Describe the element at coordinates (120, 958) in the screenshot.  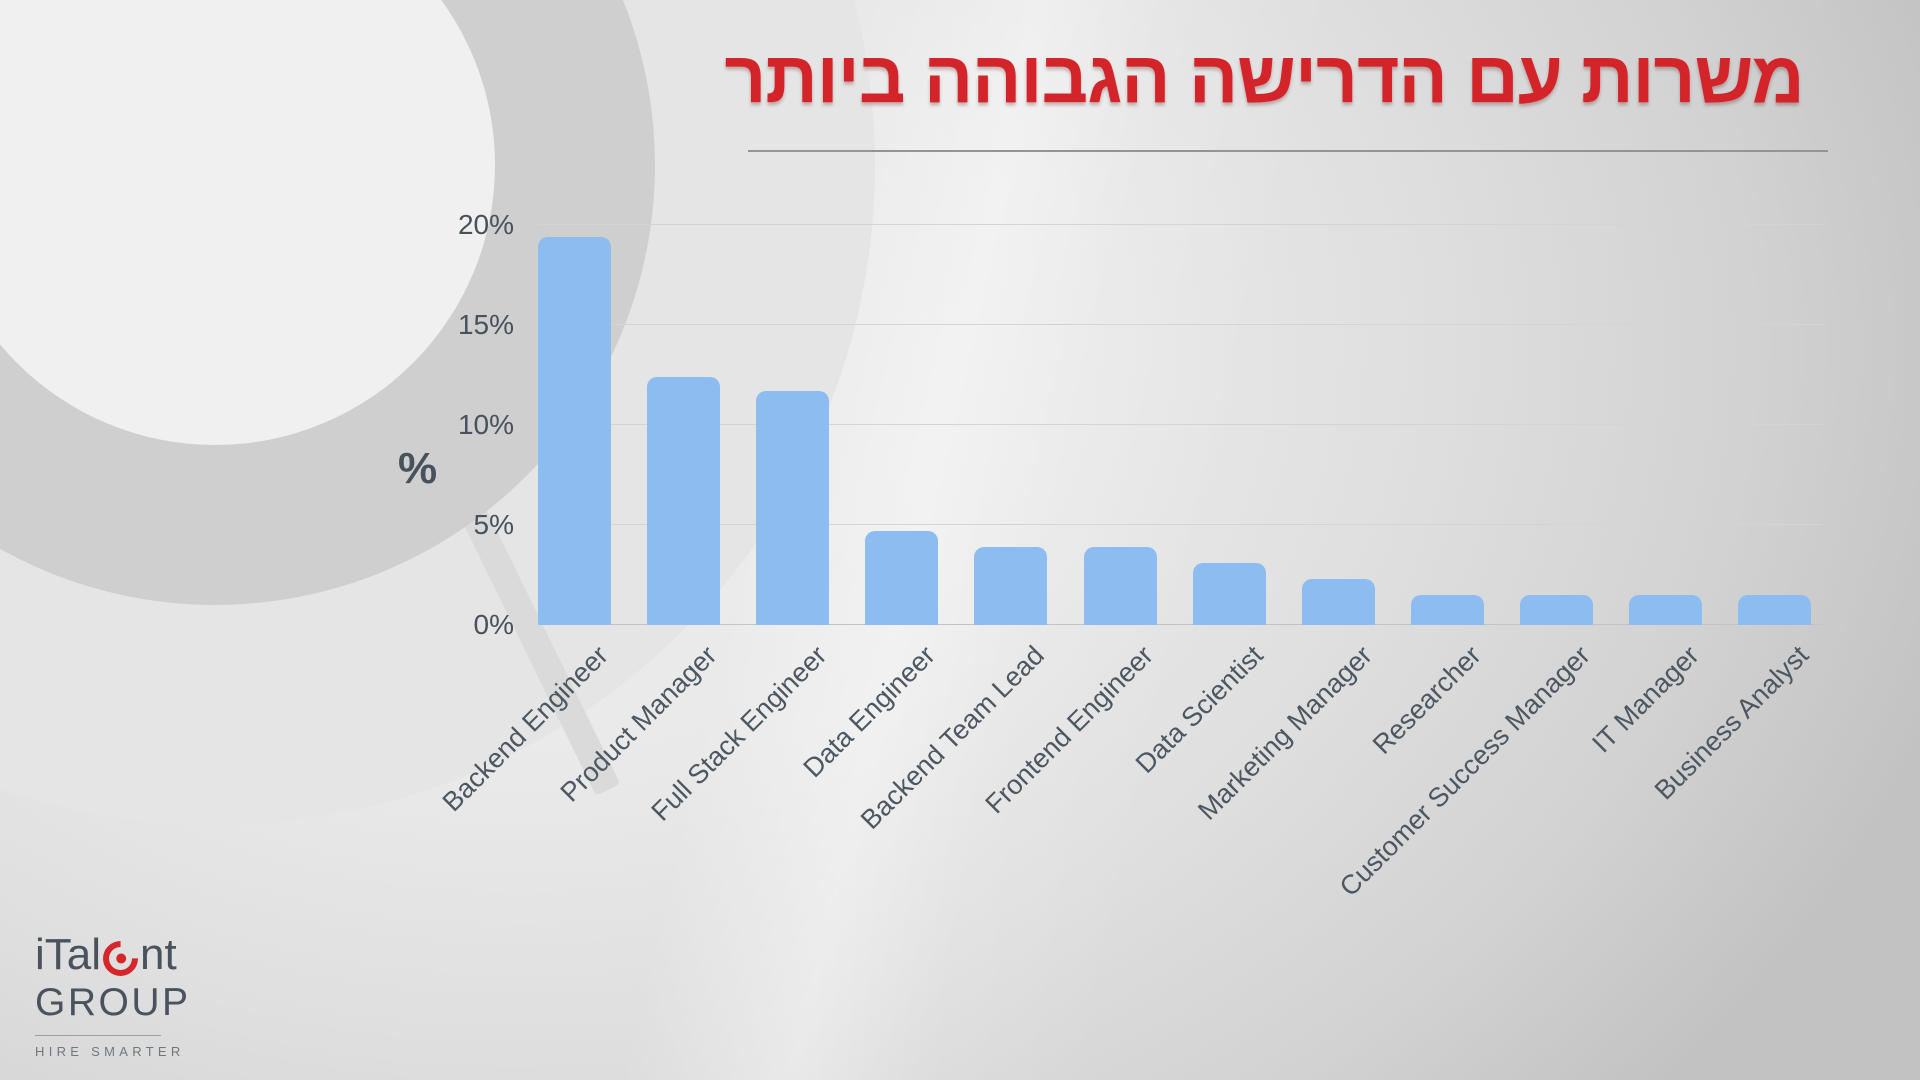
I see `red-swirl-e-icon` at that location.